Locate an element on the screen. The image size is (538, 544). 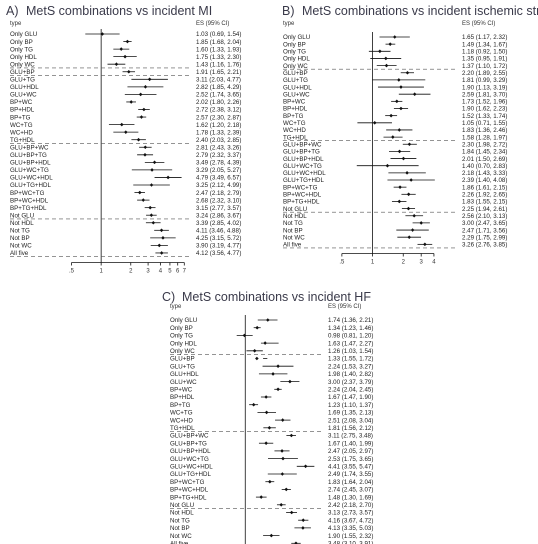
es-value-label: 2.56 (2.10, 3.13) is located at coordinates (484, 216).